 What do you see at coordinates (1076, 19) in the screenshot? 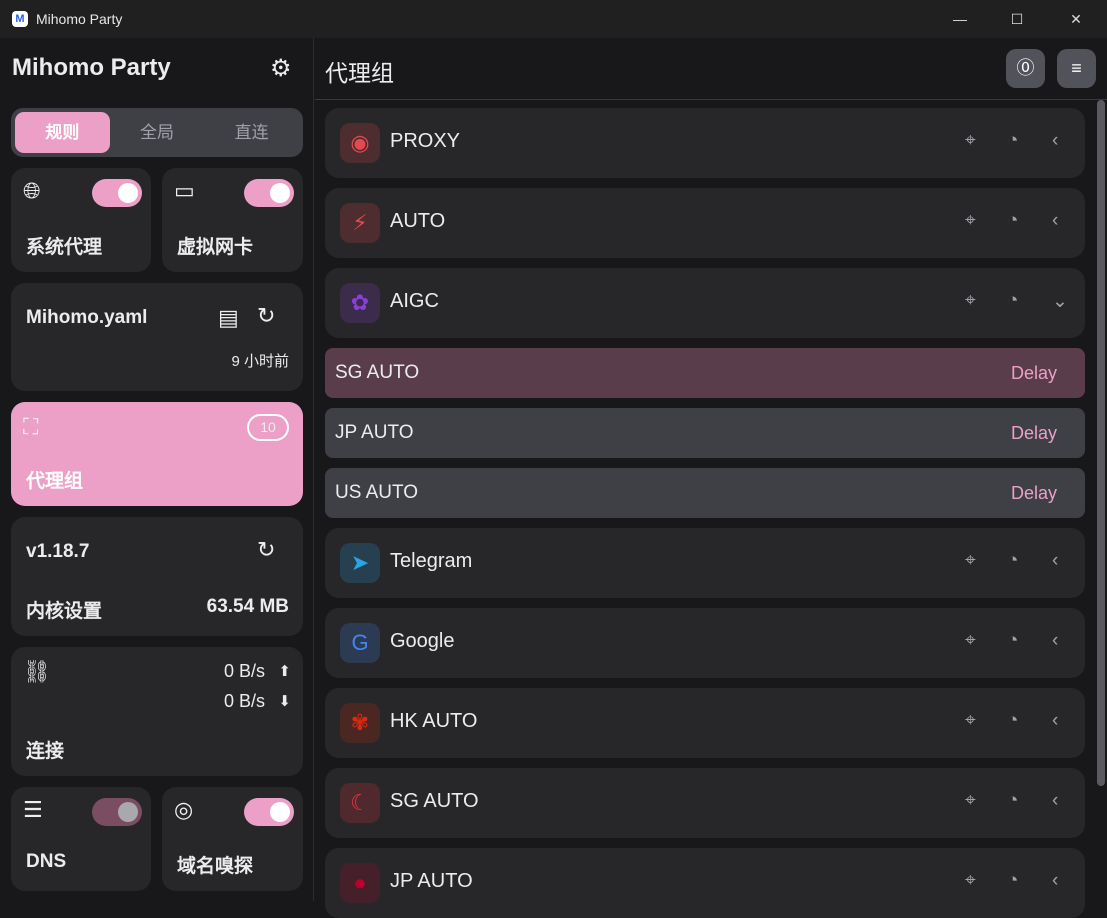
I see `close-button: ✕` at bounding box center [1076, 19].